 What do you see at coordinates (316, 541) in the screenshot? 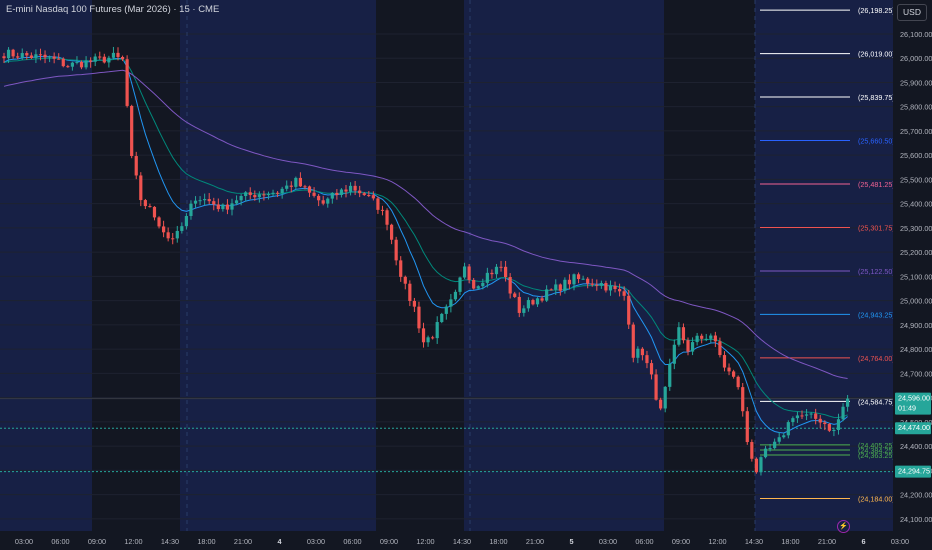
I see `time-tick-label: 03:00` at bounding box center [316, 541].